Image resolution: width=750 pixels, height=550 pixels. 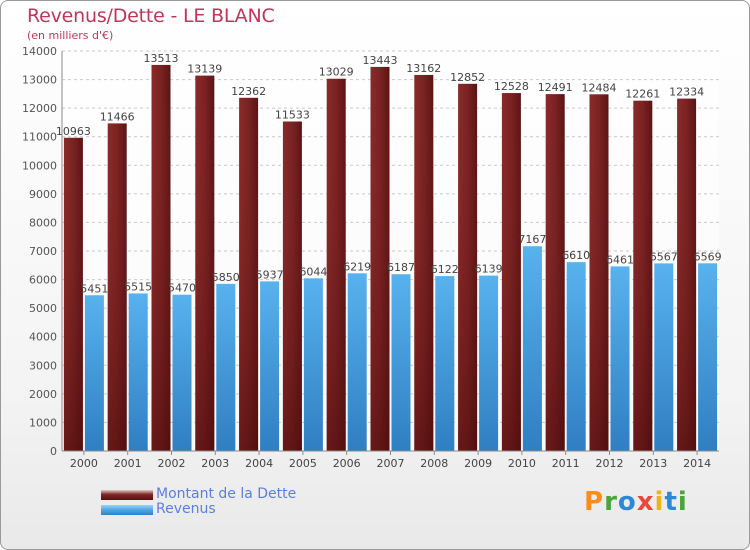 I want to click on x-tick-label: 2012, so click(x=610, y=463).